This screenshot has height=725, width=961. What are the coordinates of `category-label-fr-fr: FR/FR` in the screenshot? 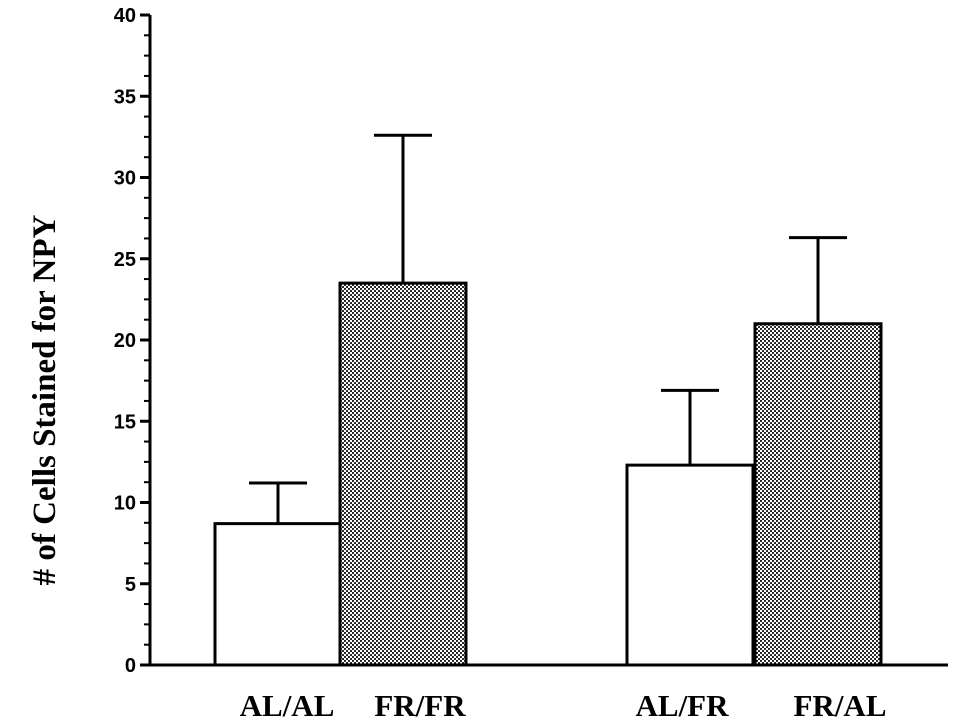 It's located at (420, 705).